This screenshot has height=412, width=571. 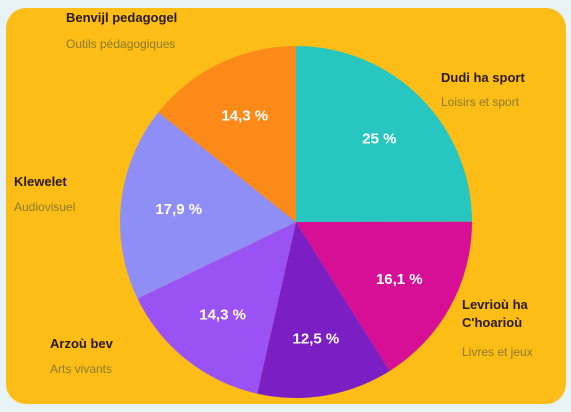 I want to click on label-livres-et-jeux: Levrioù ha C'hoarioù Livres et jeux, so click(x=497, y=328).